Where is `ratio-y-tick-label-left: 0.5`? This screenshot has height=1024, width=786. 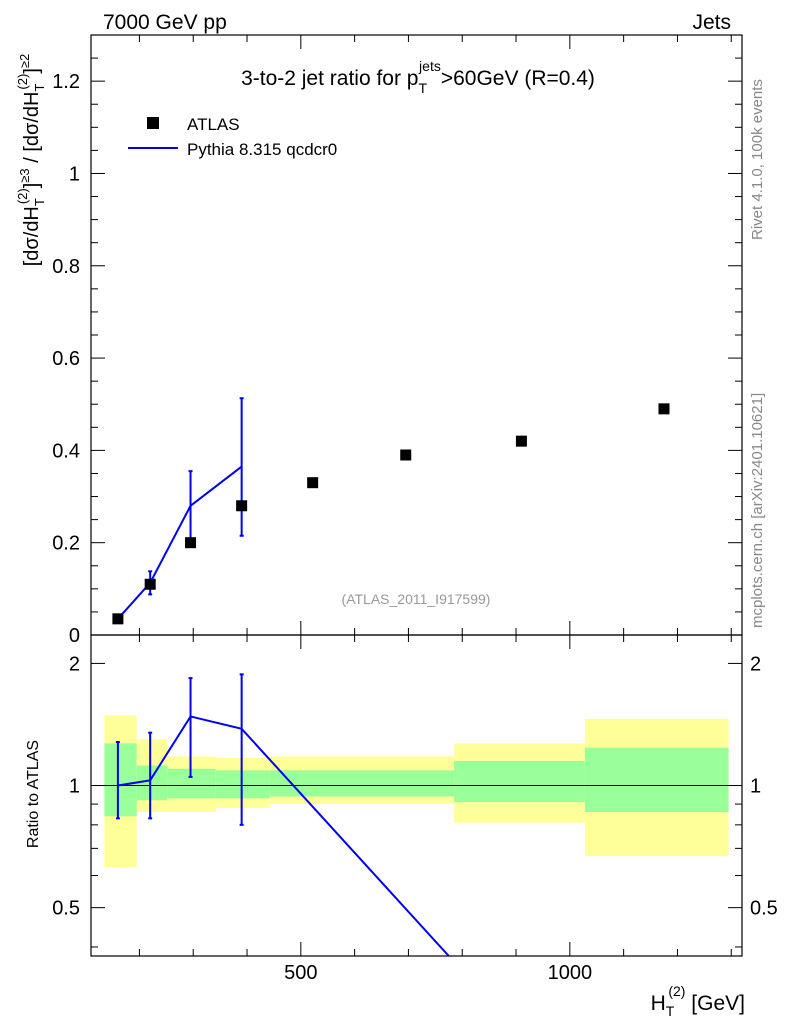 ratio-y-tick-label-left: 0.5 is located at coordinates (66, 909).